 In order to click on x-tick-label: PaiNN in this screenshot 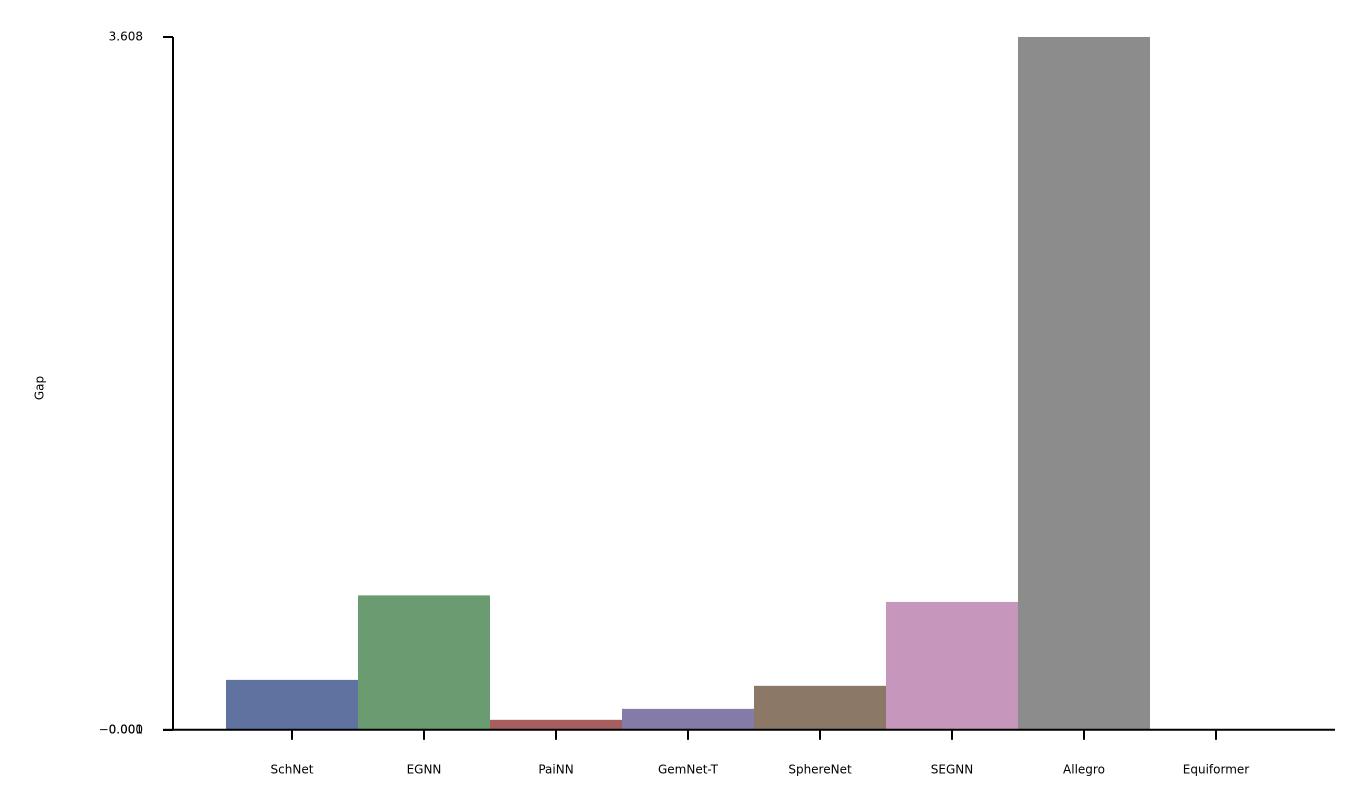, I will do `click(555, 769)`.